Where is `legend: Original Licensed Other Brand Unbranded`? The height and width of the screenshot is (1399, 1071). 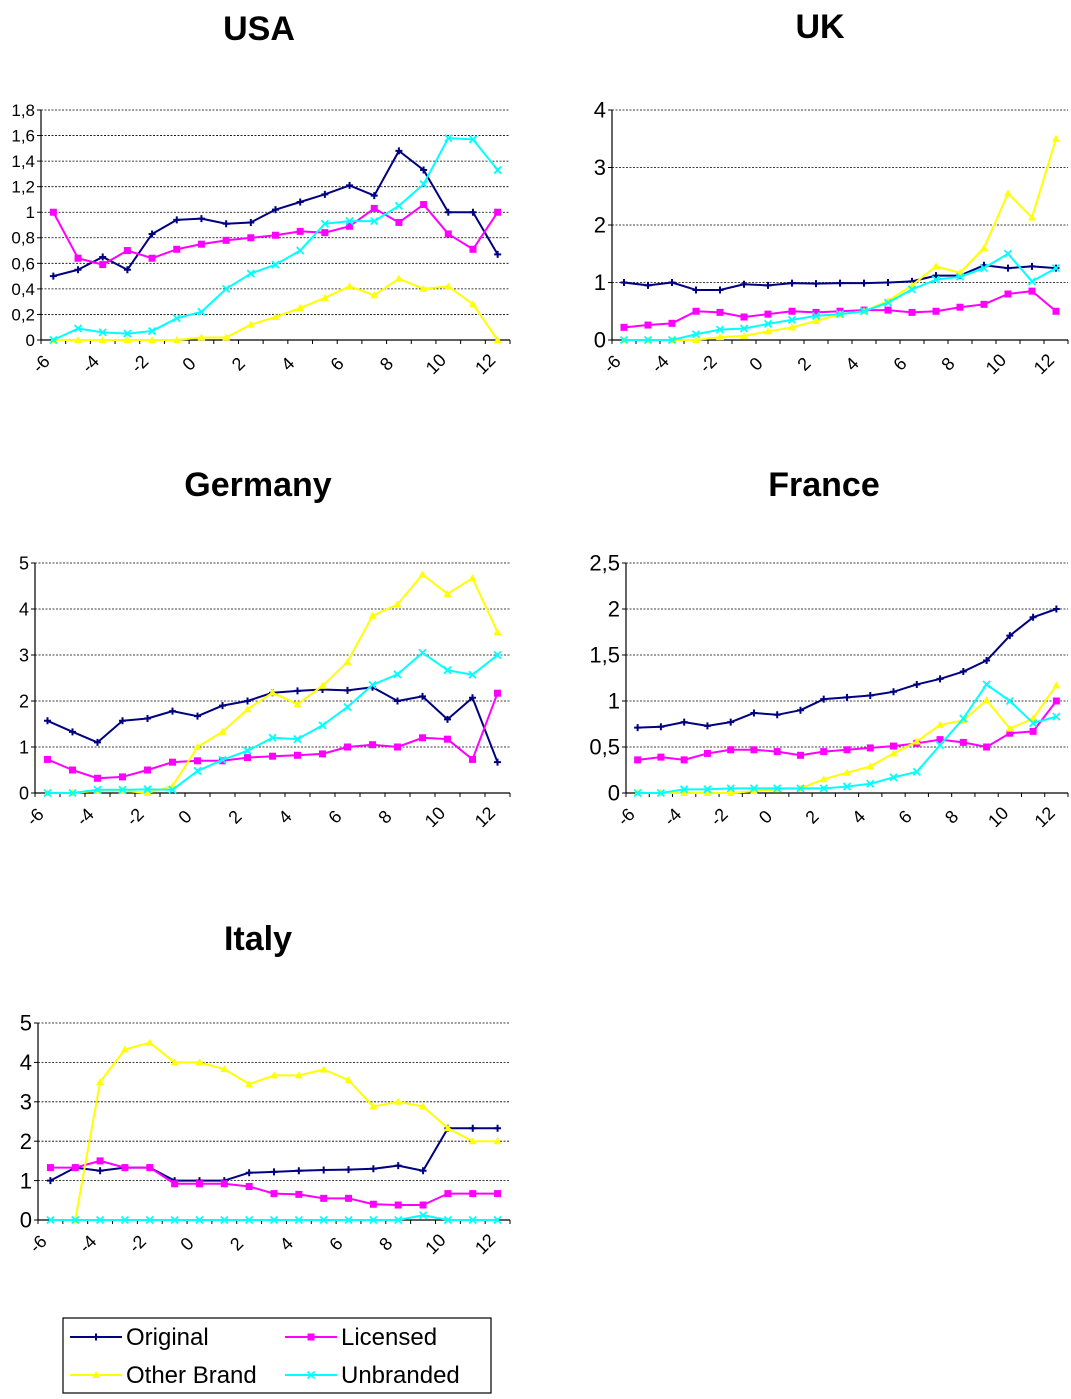 legend: Original Licensed Other Brand Unbranded is located at coordinates (277, 1355).